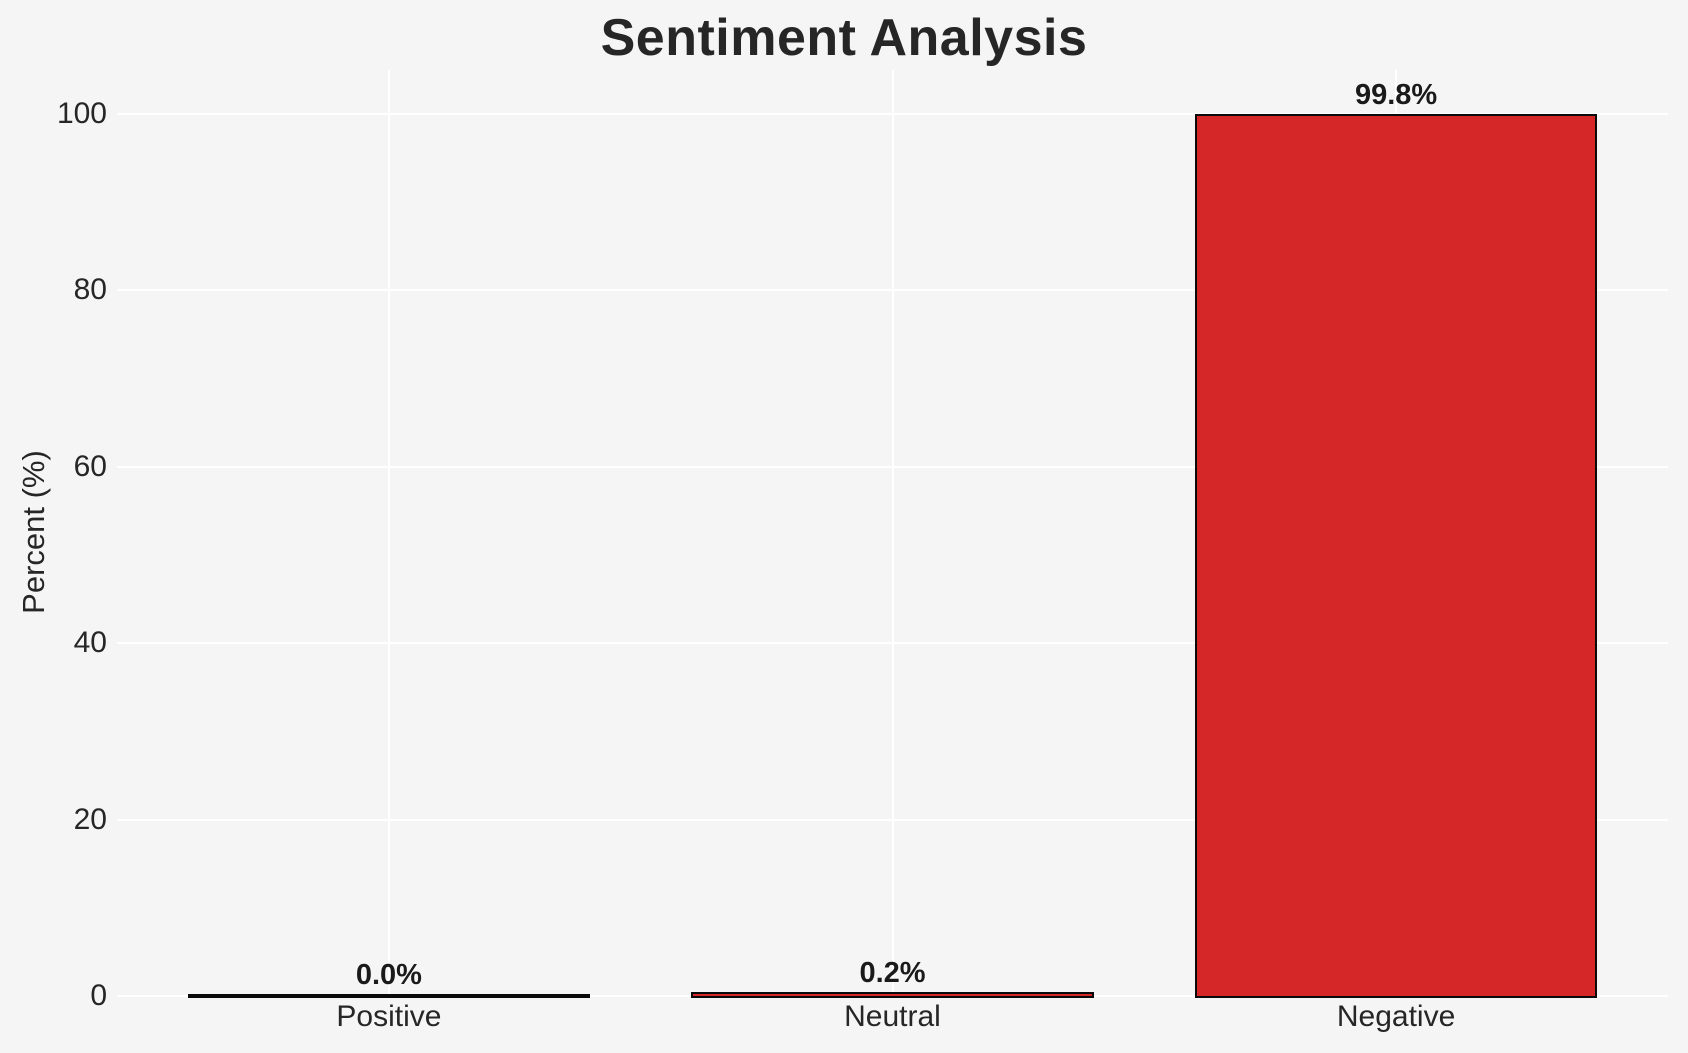 The image size is (1688, 1053). Describe the element at coordinates (90, 819) in the screenshot. I see `y-tick-20: 20` at that location.